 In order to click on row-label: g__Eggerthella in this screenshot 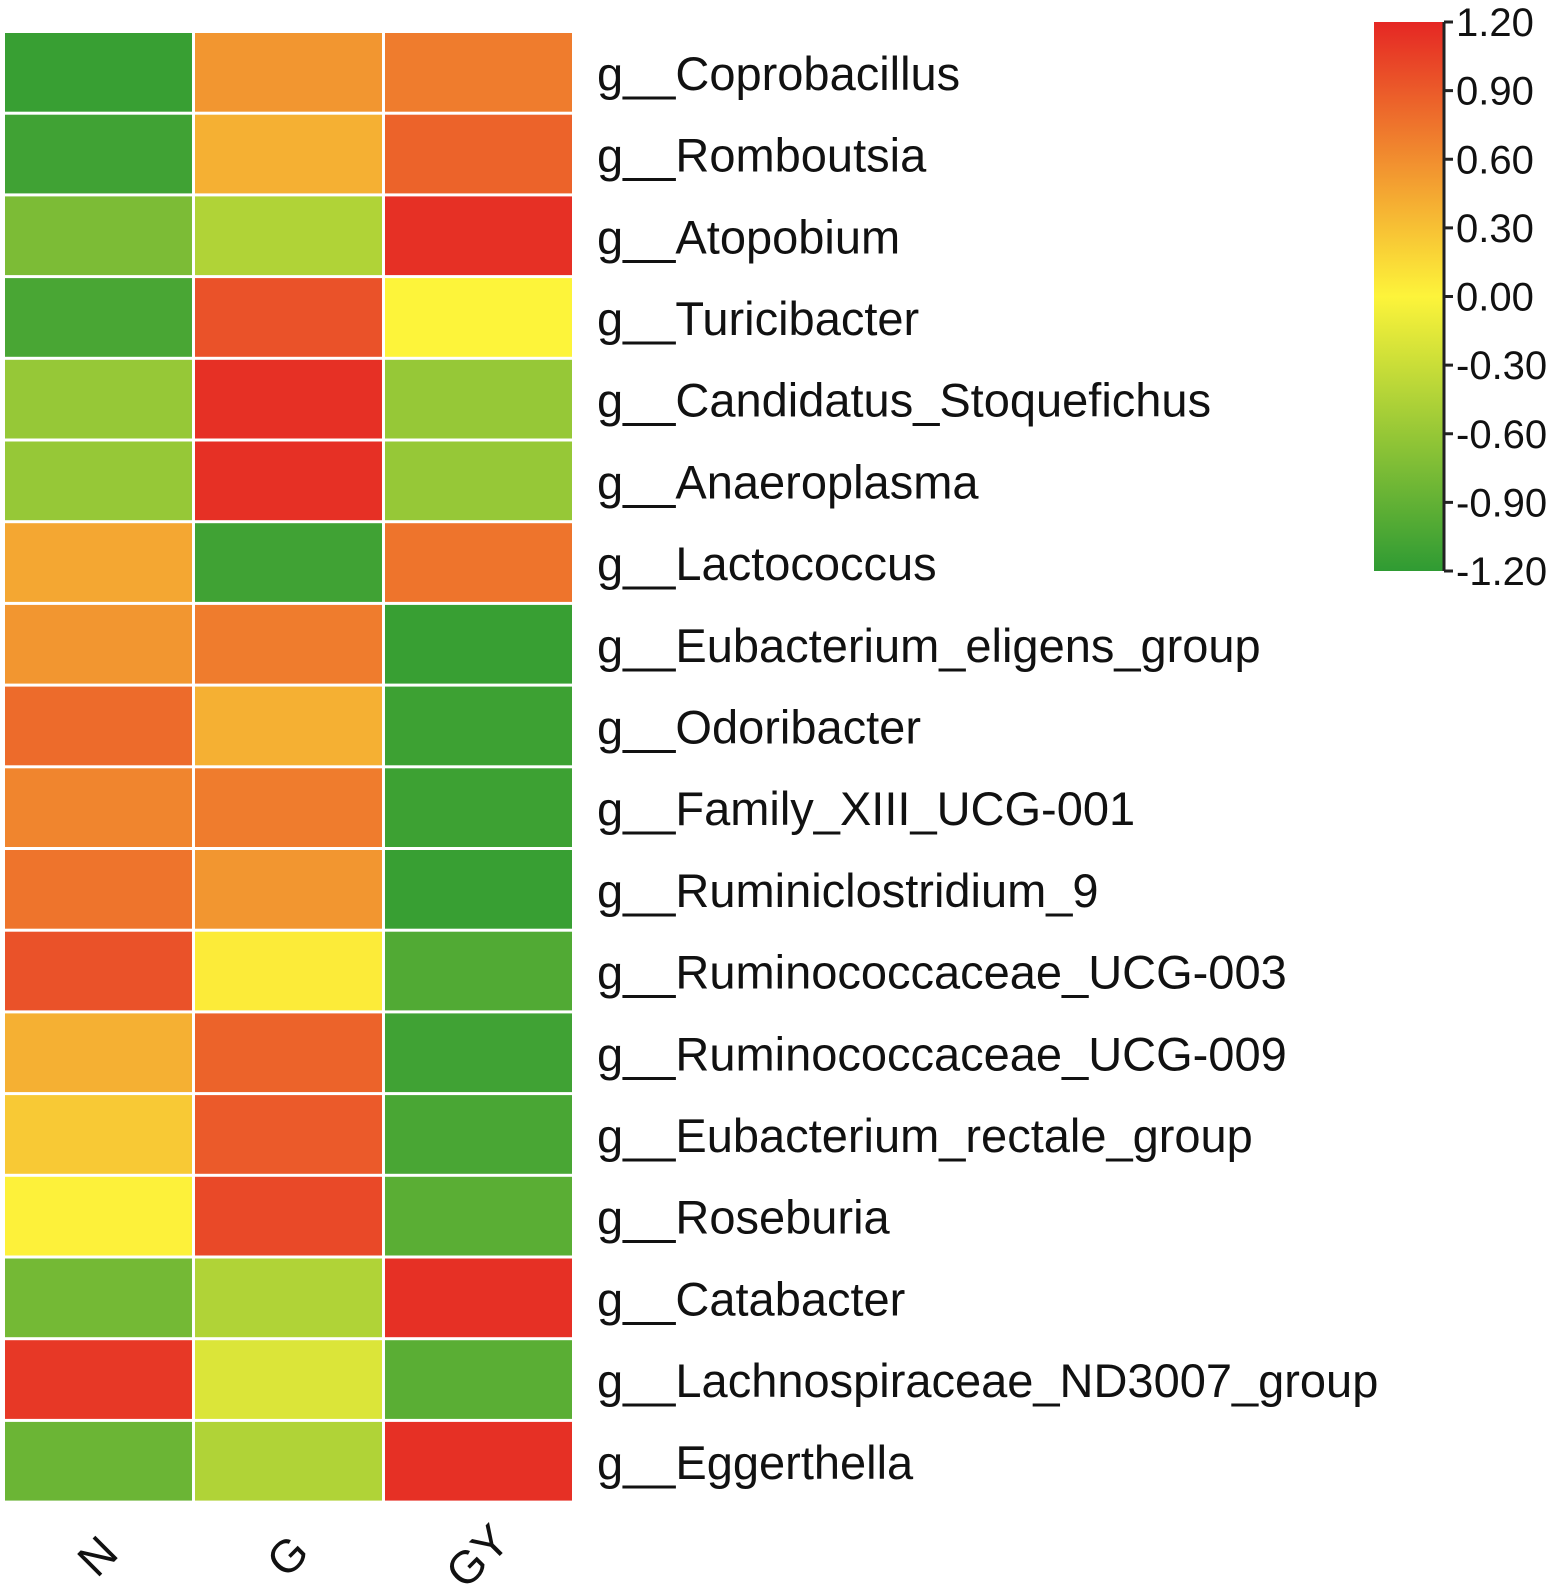, I will do `click(755, 1462)`.